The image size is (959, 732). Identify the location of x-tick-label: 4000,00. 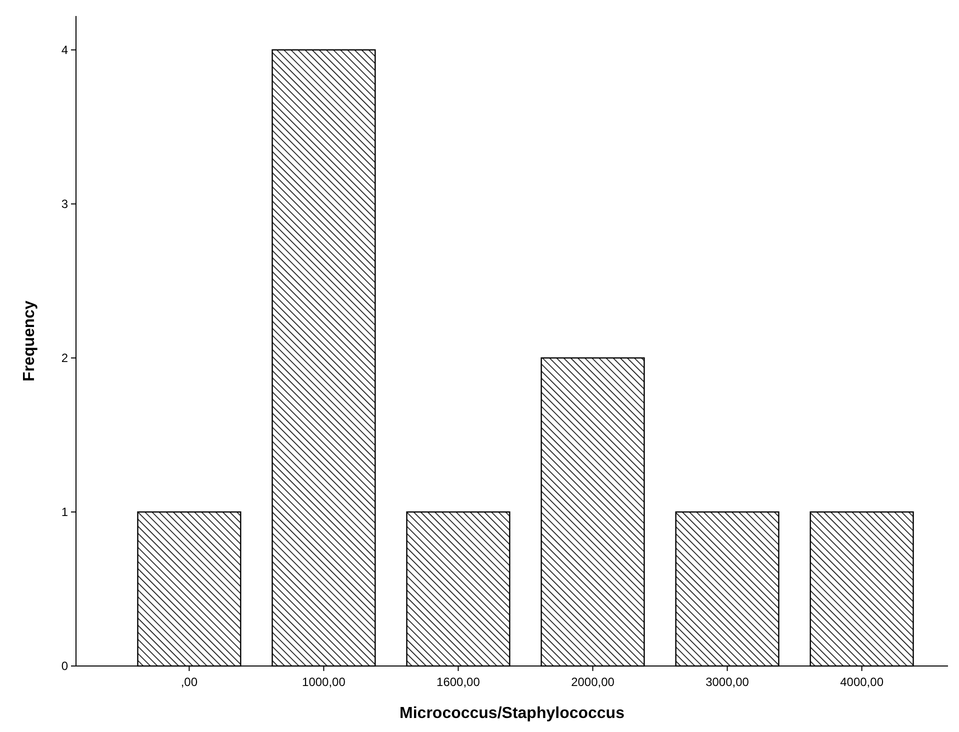
(862, 682).